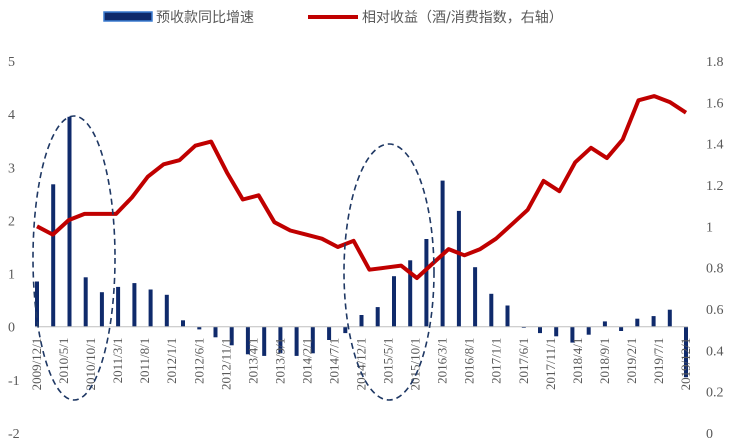 The image size is (732, 444). Describe the element at coordinates (550, 364) in the screenshot. I see `x-tick-label: 2017/11/1` at that location.